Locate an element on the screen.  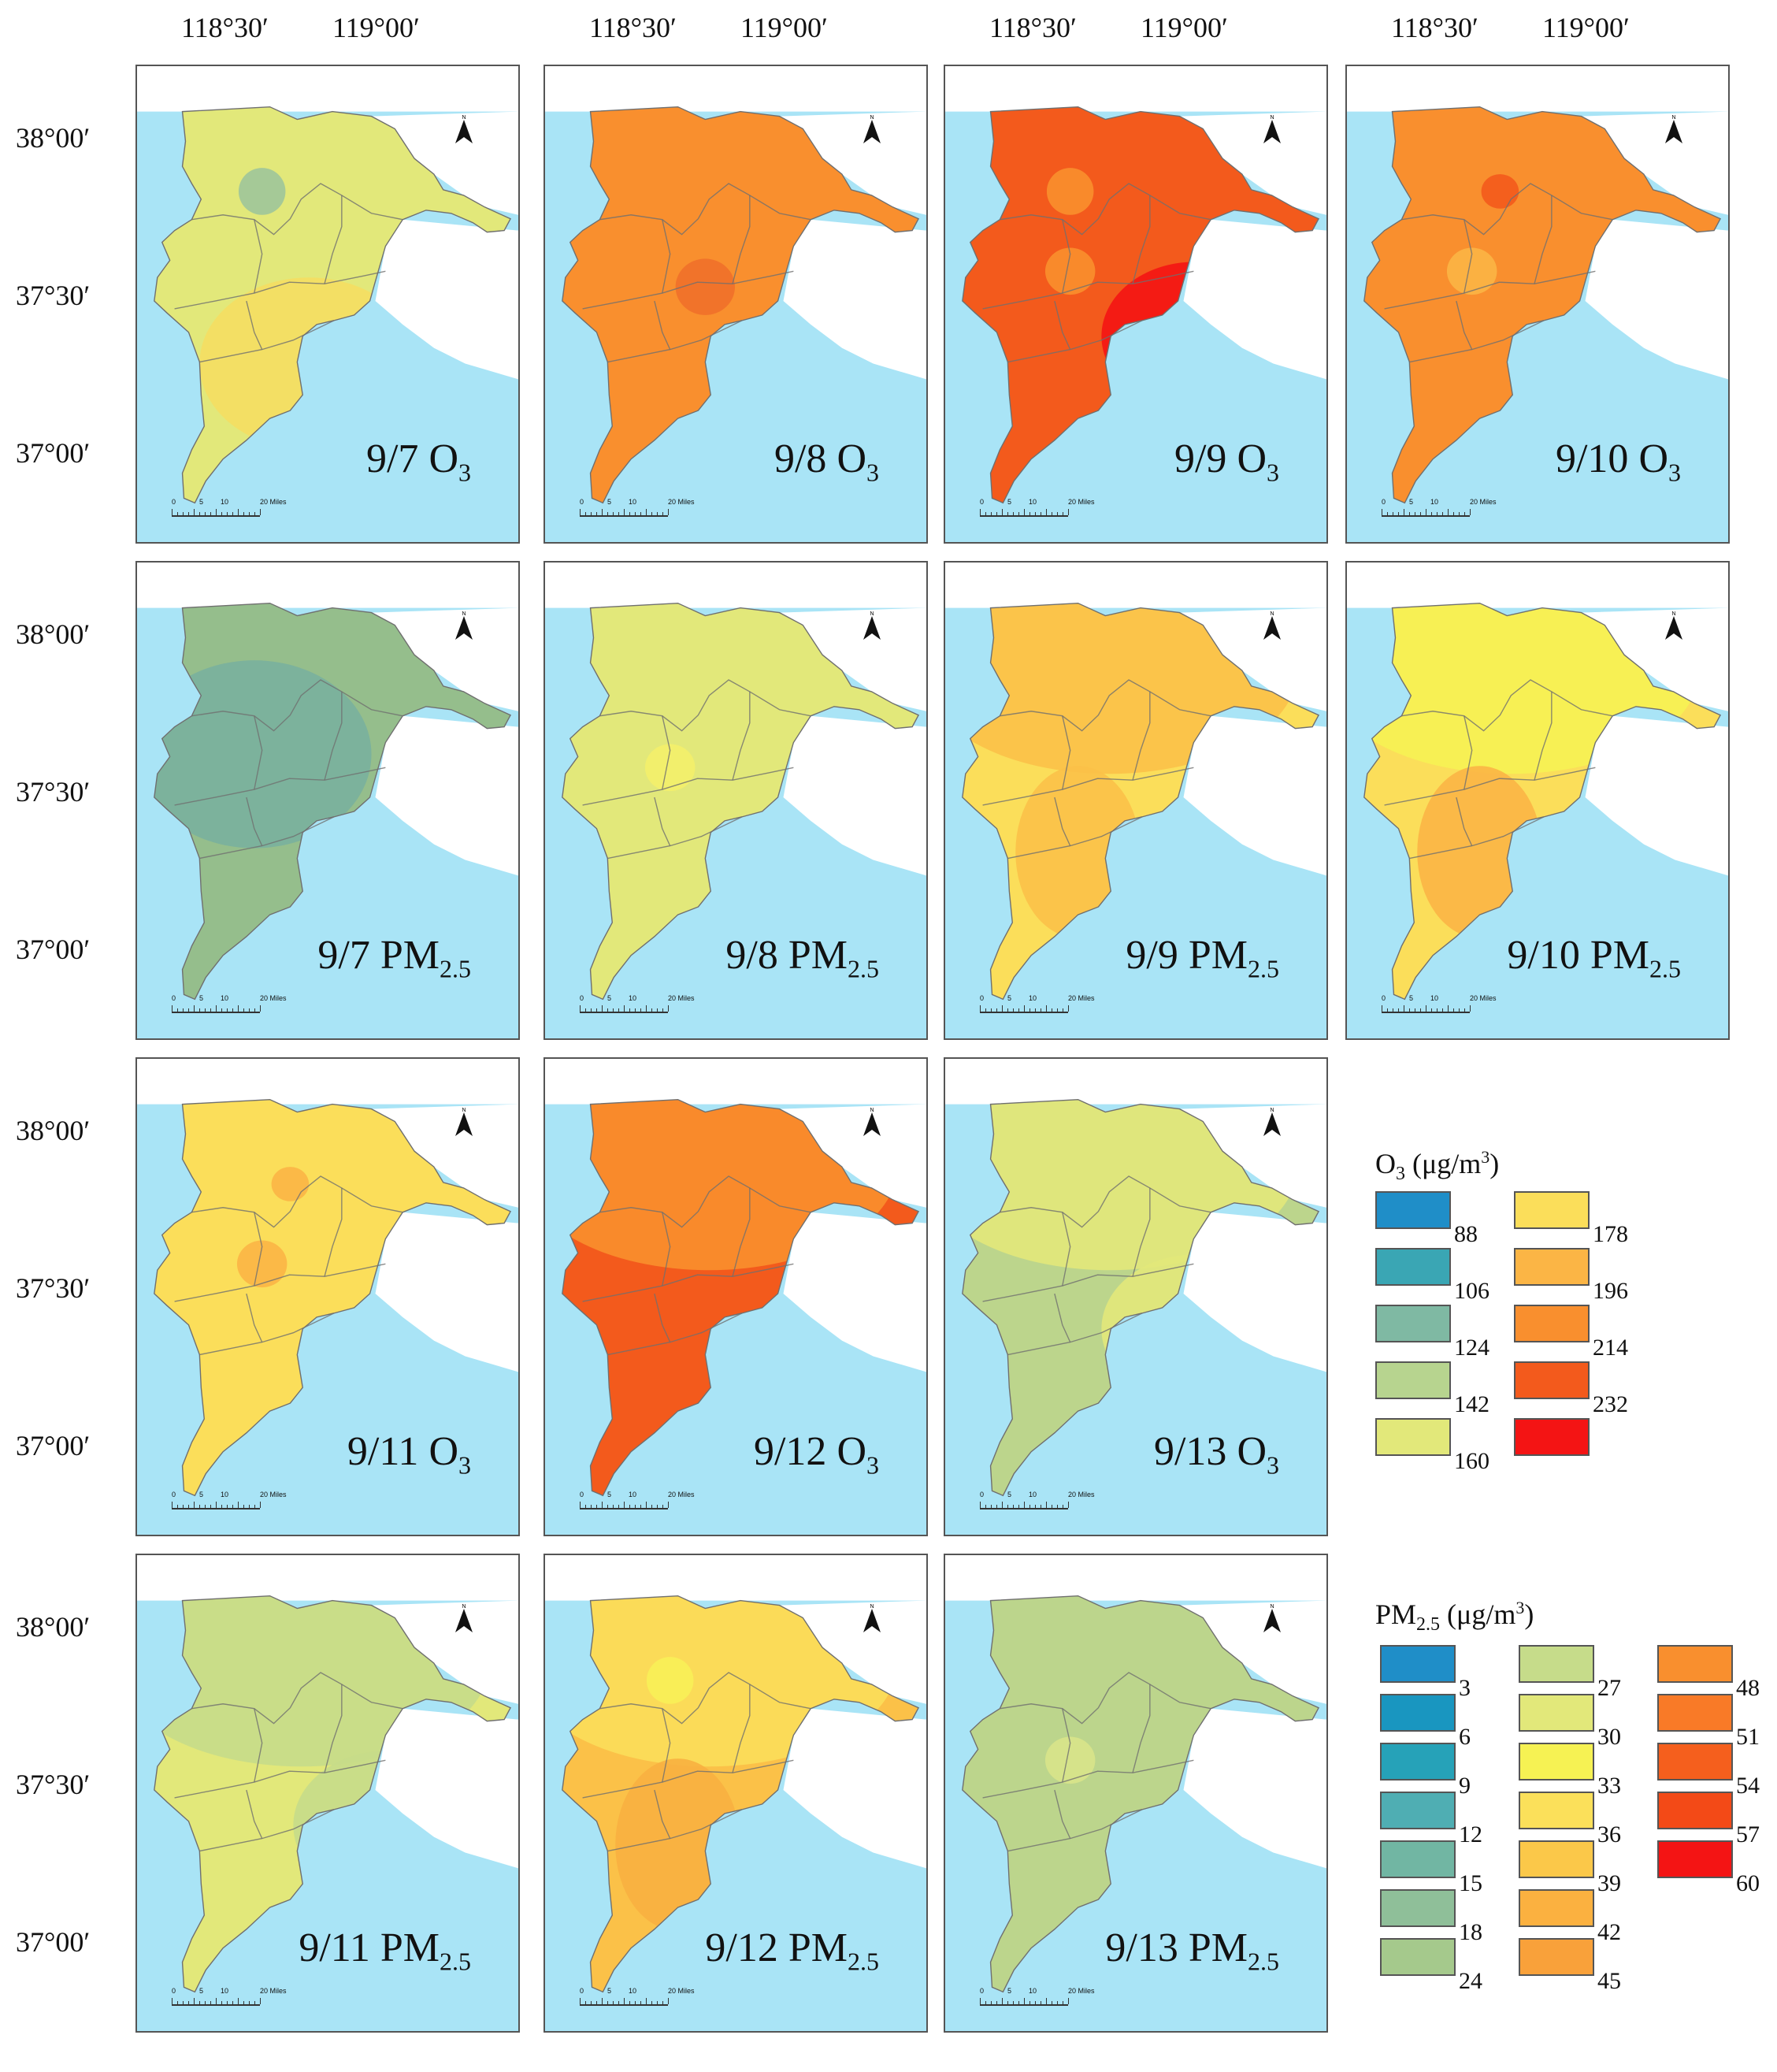
panel-pollutant: O is located at coordinates (1653, 458).